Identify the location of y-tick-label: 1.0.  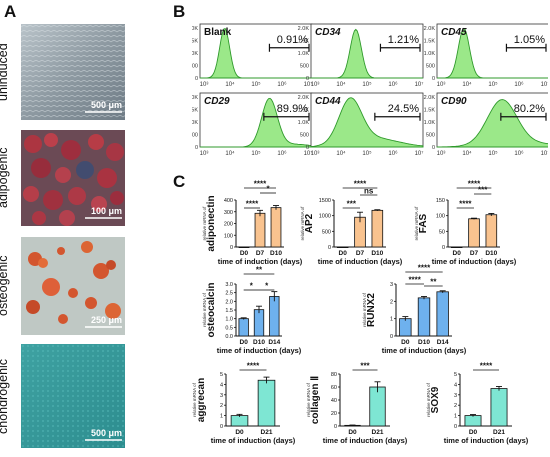
(229, 320).